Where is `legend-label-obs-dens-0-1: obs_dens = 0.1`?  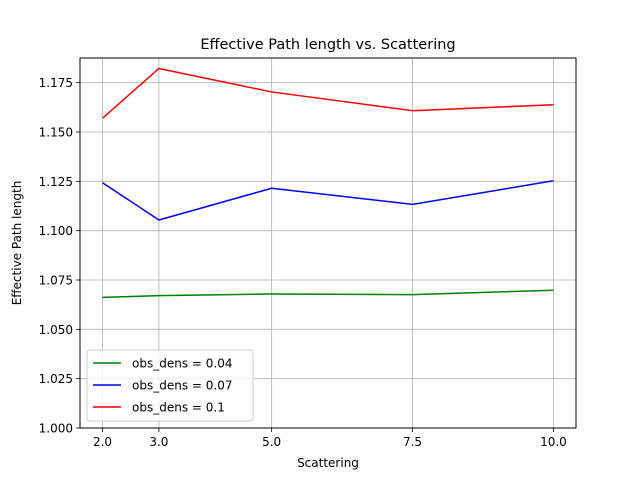 legend-label-obs-dens-0-1: obs_dens = 0.1 is located at coordinates (178, 408).